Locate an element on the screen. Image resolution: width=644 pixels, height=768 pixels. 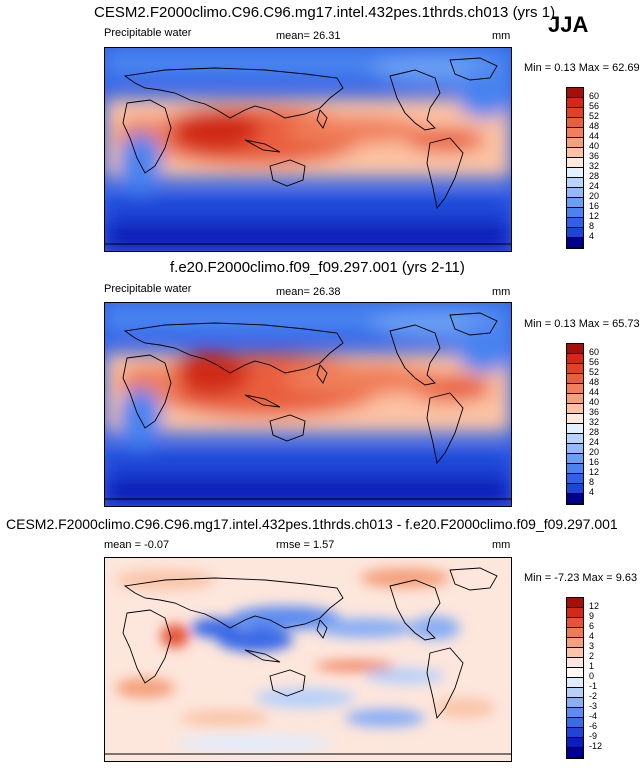
panel1-tick: 44 is located at coordinates (594, 136).